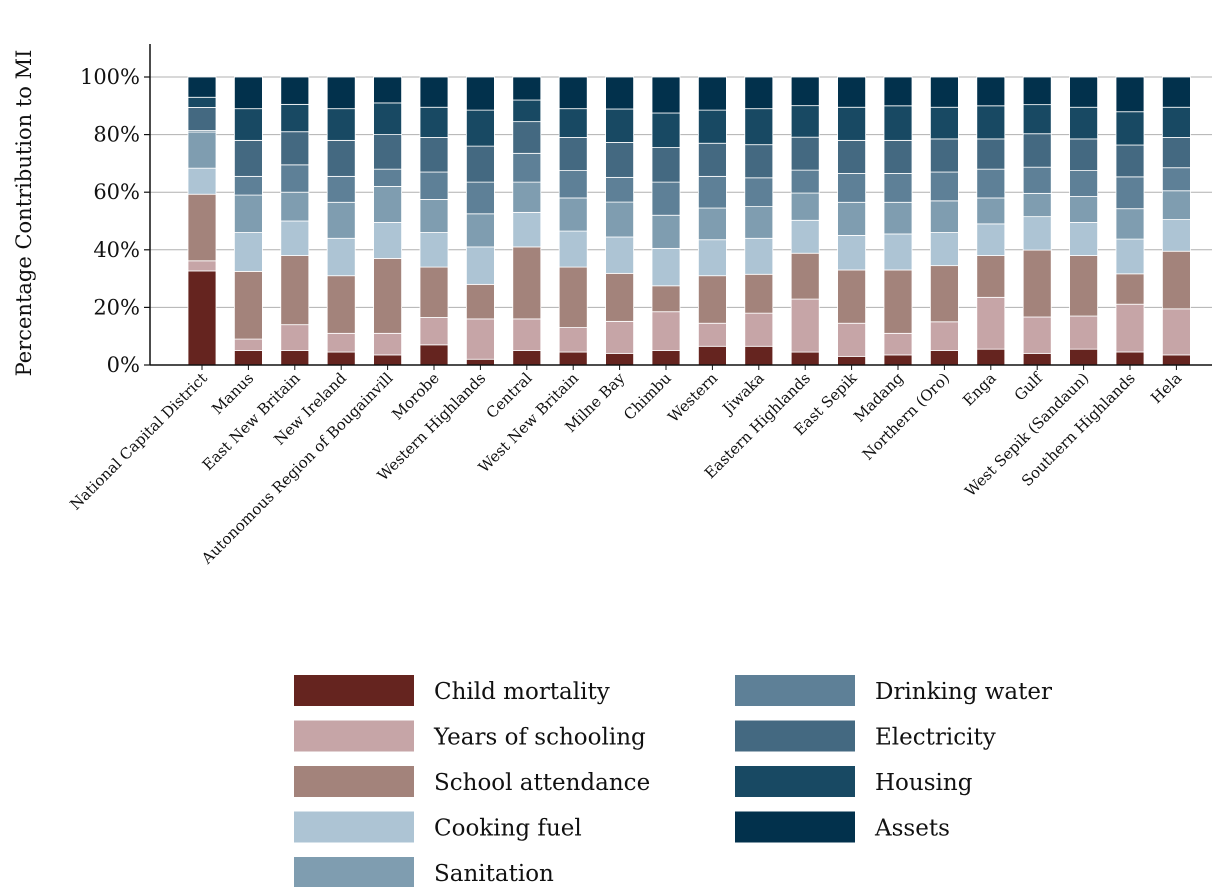  Describe the element at coordinates (1029, 386) in the screenshot. I see `x-tick-label: Gulf` at that location.